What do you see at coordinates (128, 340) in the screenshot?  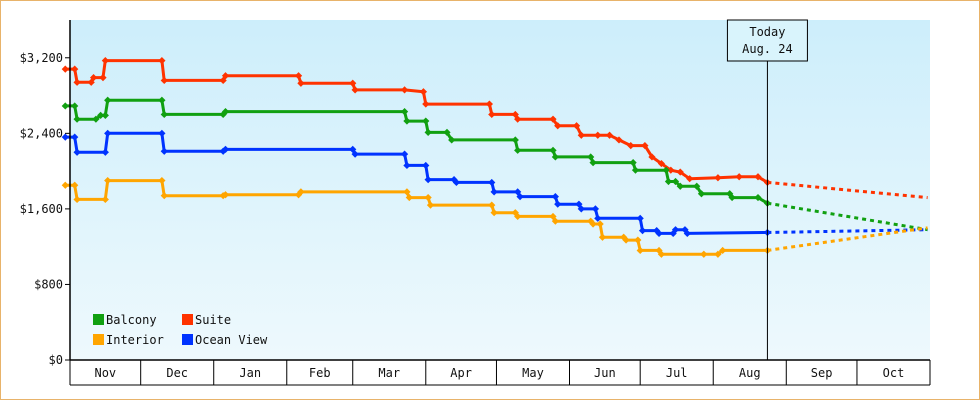 I see `legend-item-interior: Interior` at bounding box center [128, 340].